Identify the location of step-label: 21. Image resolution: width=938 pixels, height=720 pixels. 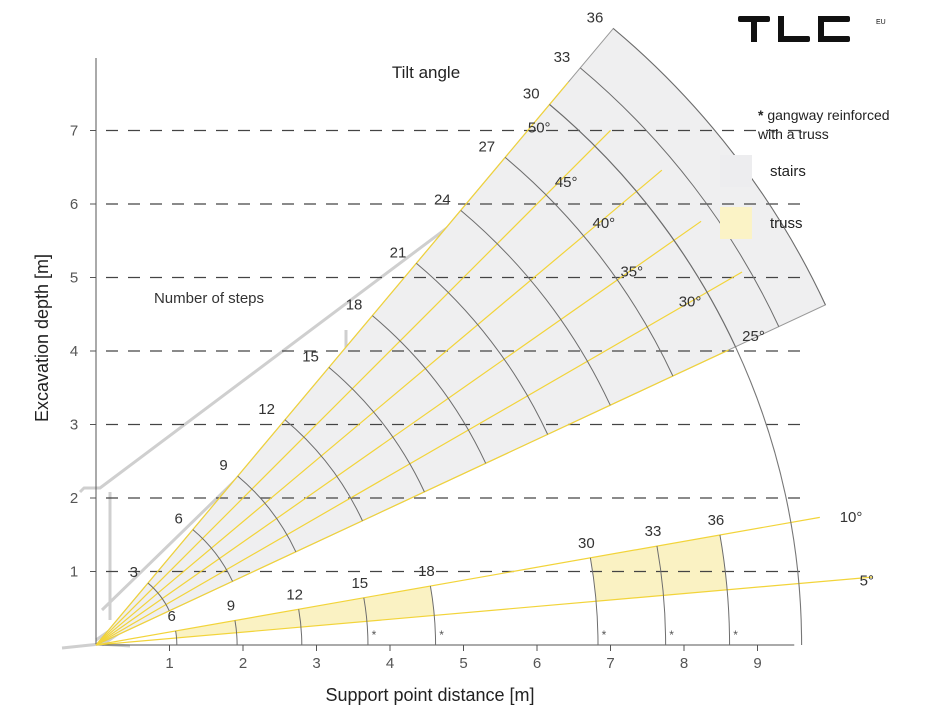
(398, 252).